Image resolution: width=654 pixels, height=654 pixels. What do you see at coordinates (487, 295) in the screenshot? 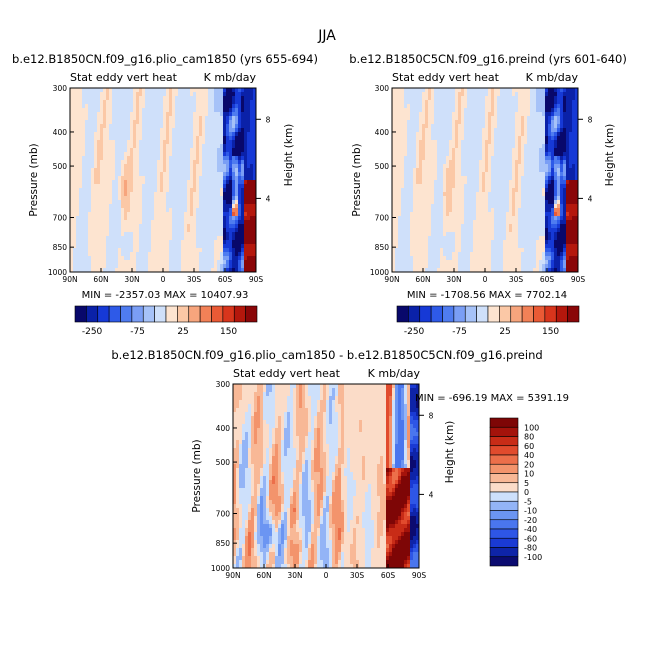
I see `min-max-label: MIN = -1708.56 MAX = 7702.14` at bounding box center [487, 295].